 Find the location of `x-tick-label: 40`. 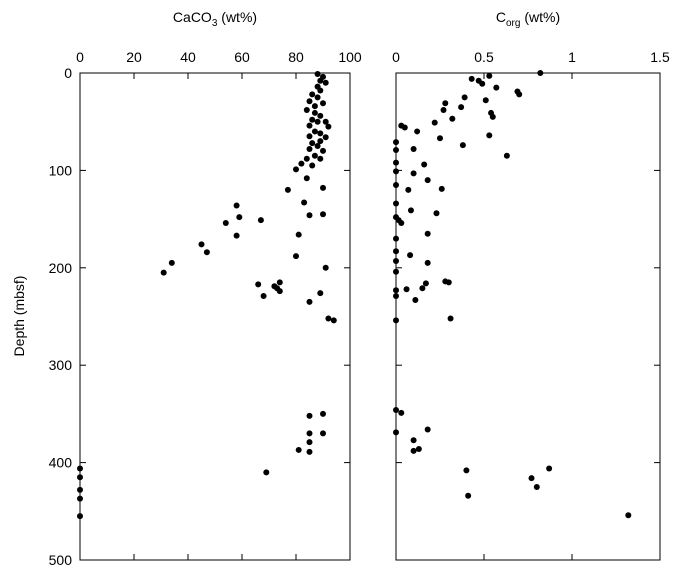

x-tick-label: 40 is located at coordinates (188, 57).